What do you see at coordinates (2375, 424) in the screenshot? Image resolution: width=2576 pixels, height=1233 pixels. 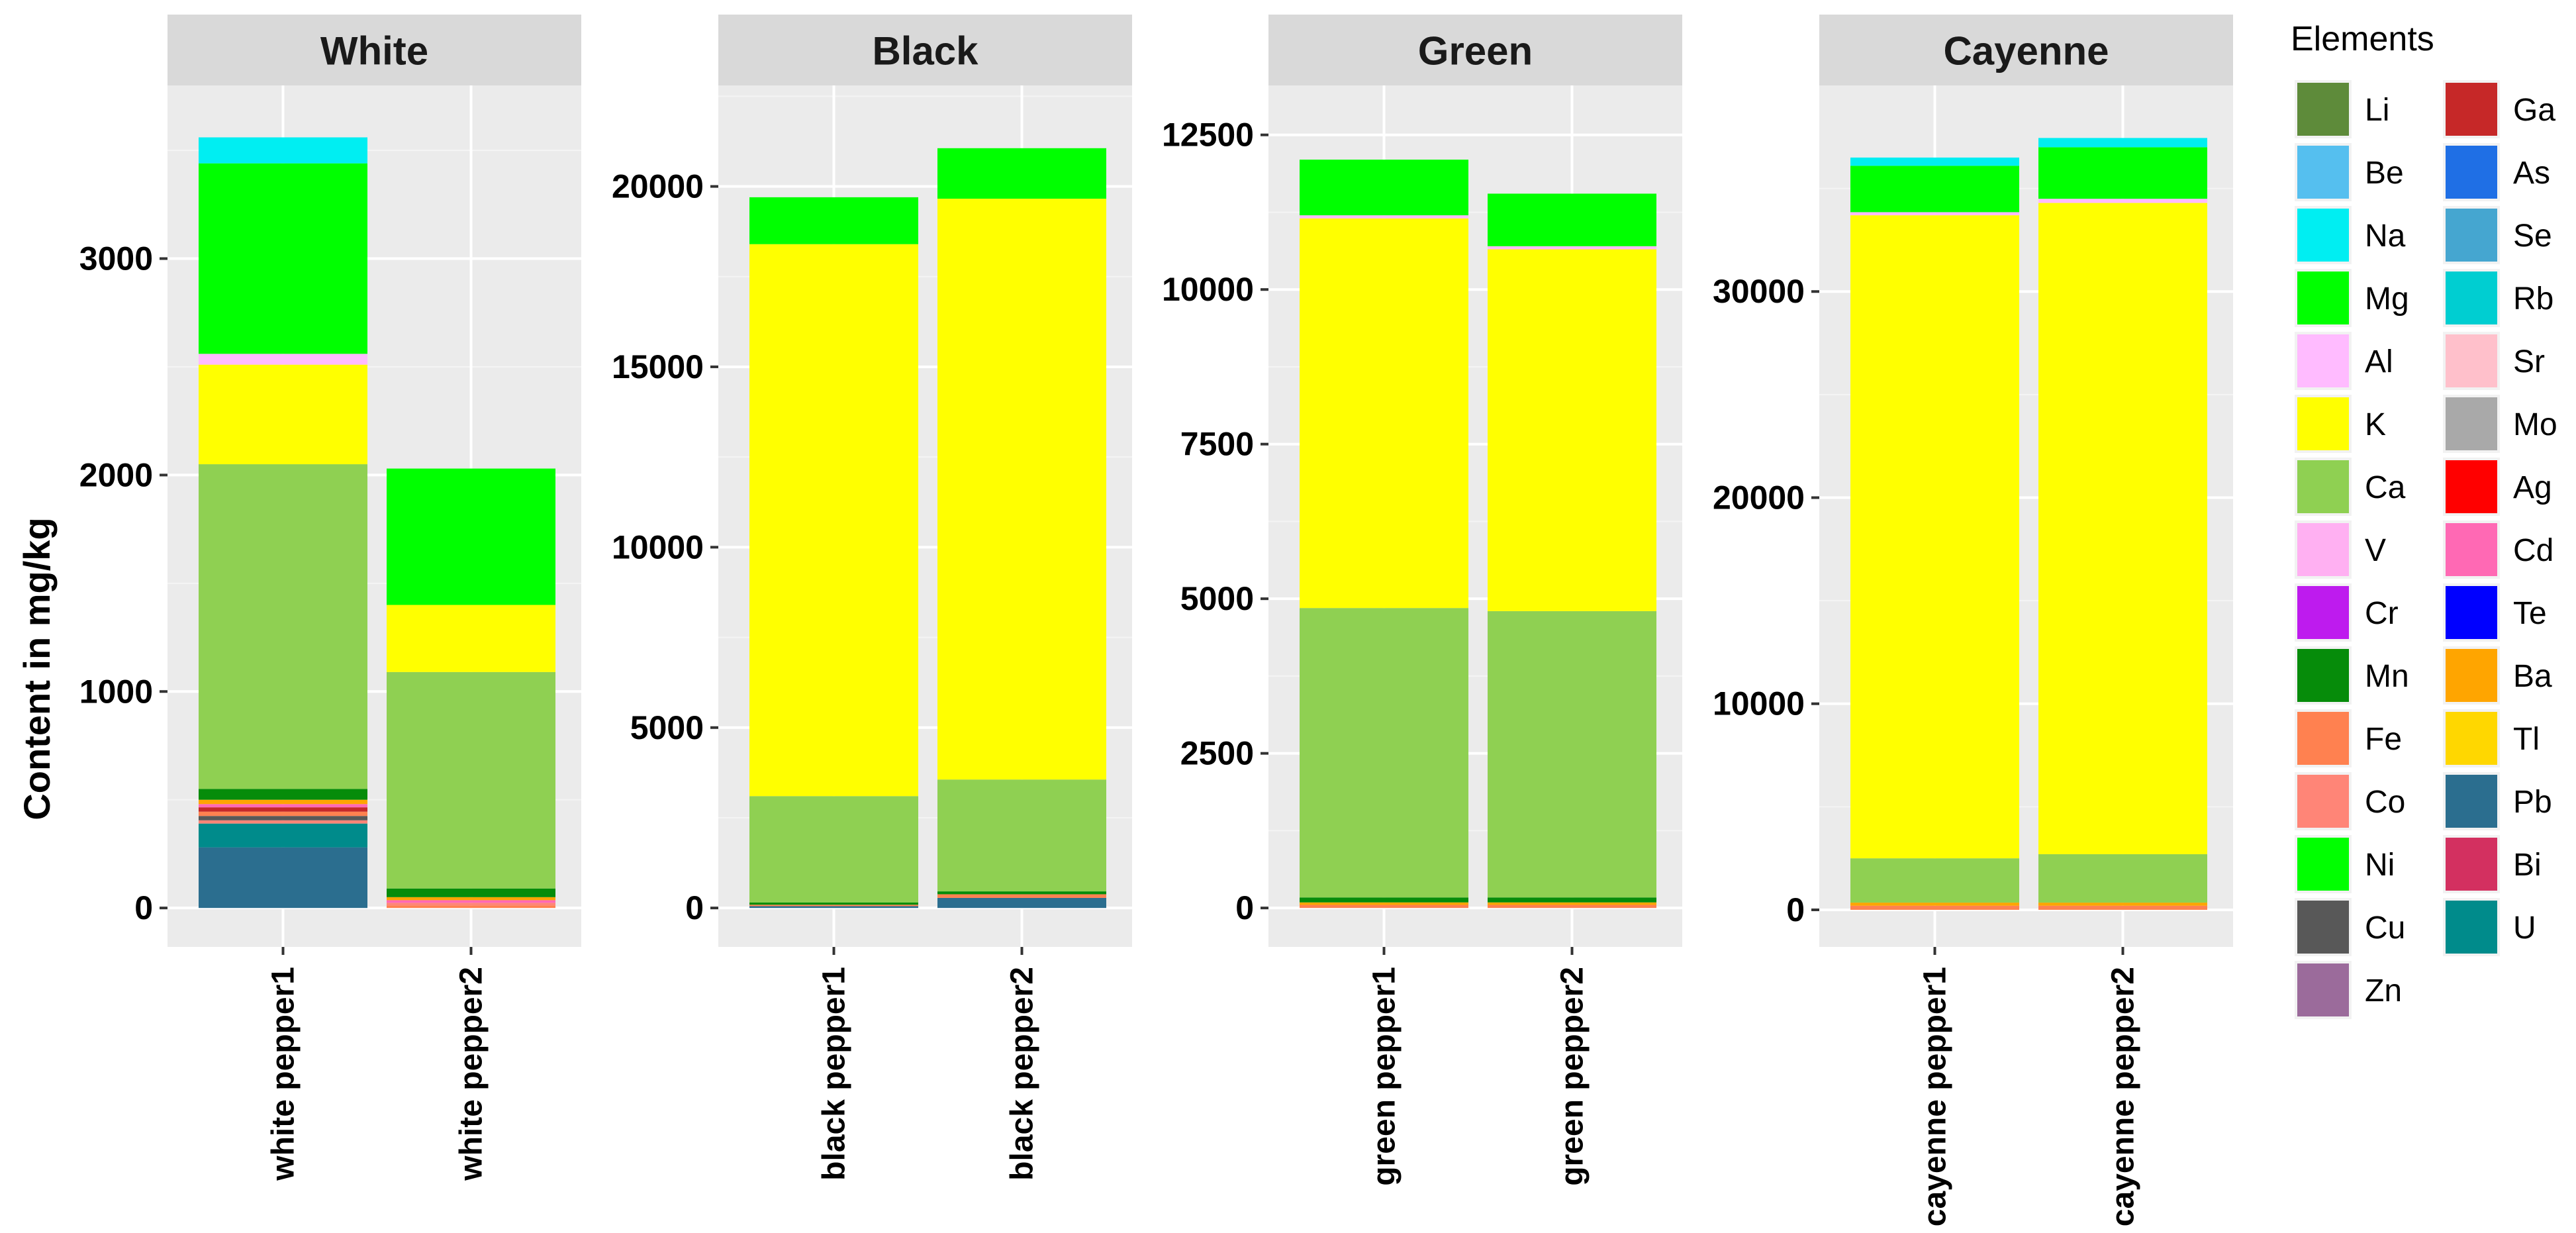 I see `legend-label: K` at bounding box center [2375, 424].